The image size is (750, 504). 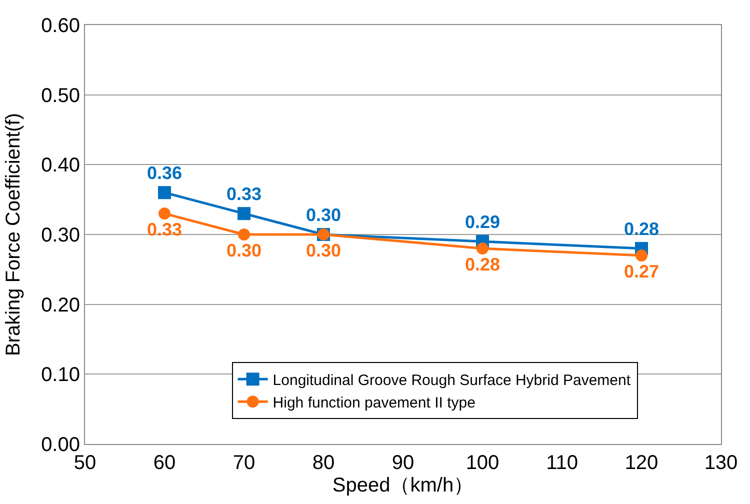 I want to click on y-tick-label: 0.60, so click(x=60, y=26).